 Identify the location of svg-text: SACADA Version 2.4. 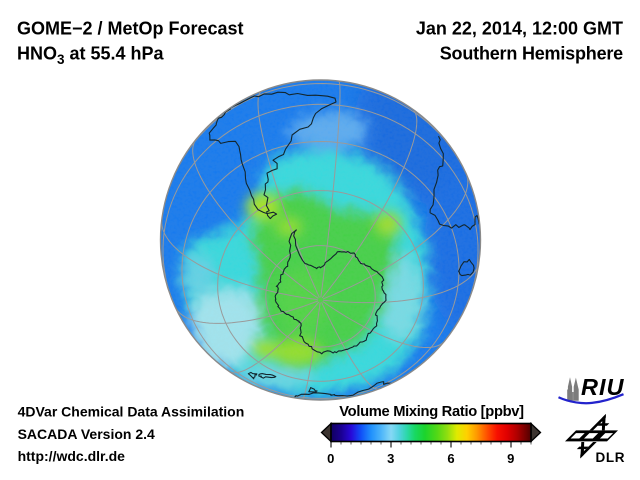
(86, 434).